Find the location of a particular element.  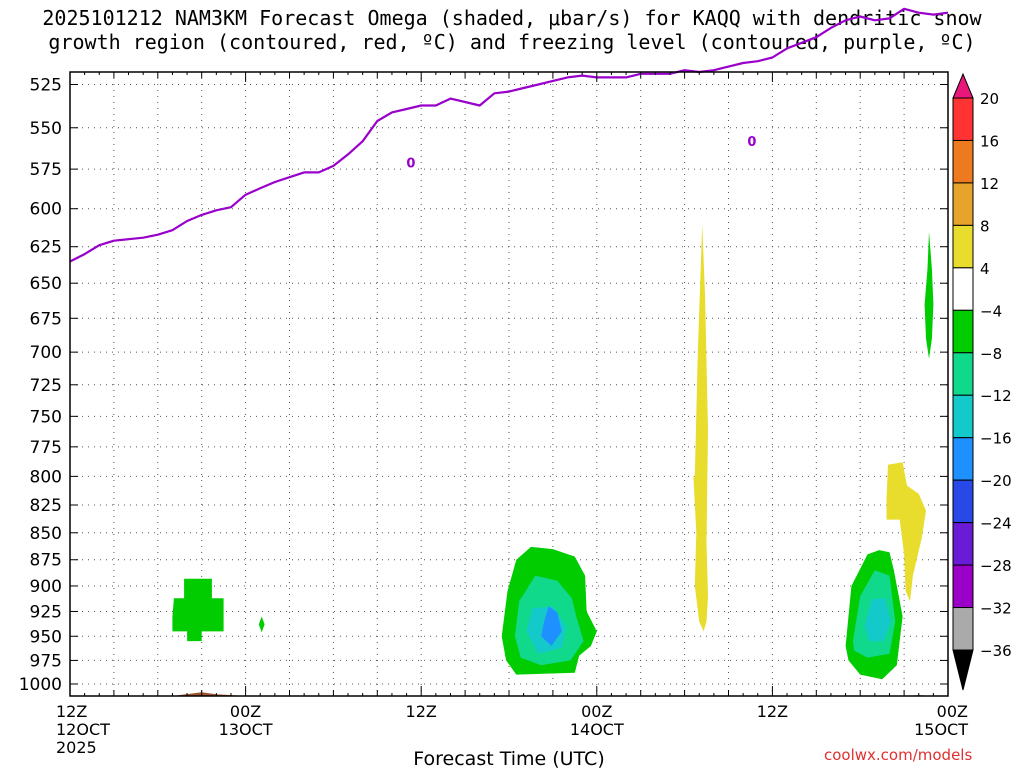

y-tick-label: 750 is located at coordinates (46, 417).